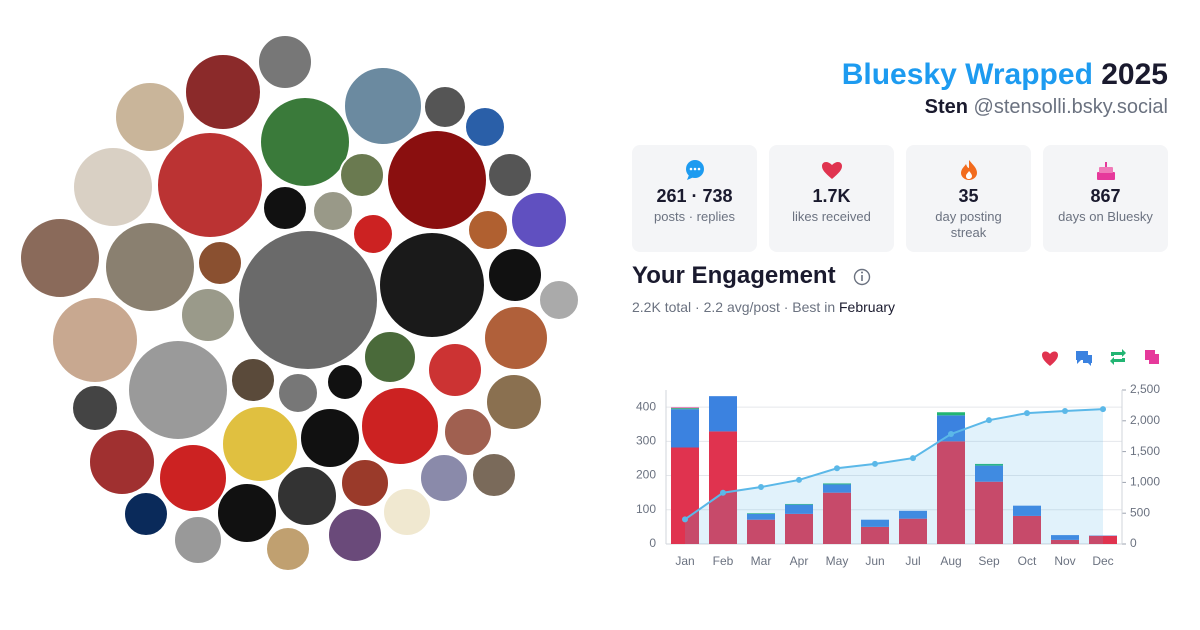  What do you see at coordinates (1134, 74) in the screenshot?
I see `year: 2025` at bounding box center [1134, 74].